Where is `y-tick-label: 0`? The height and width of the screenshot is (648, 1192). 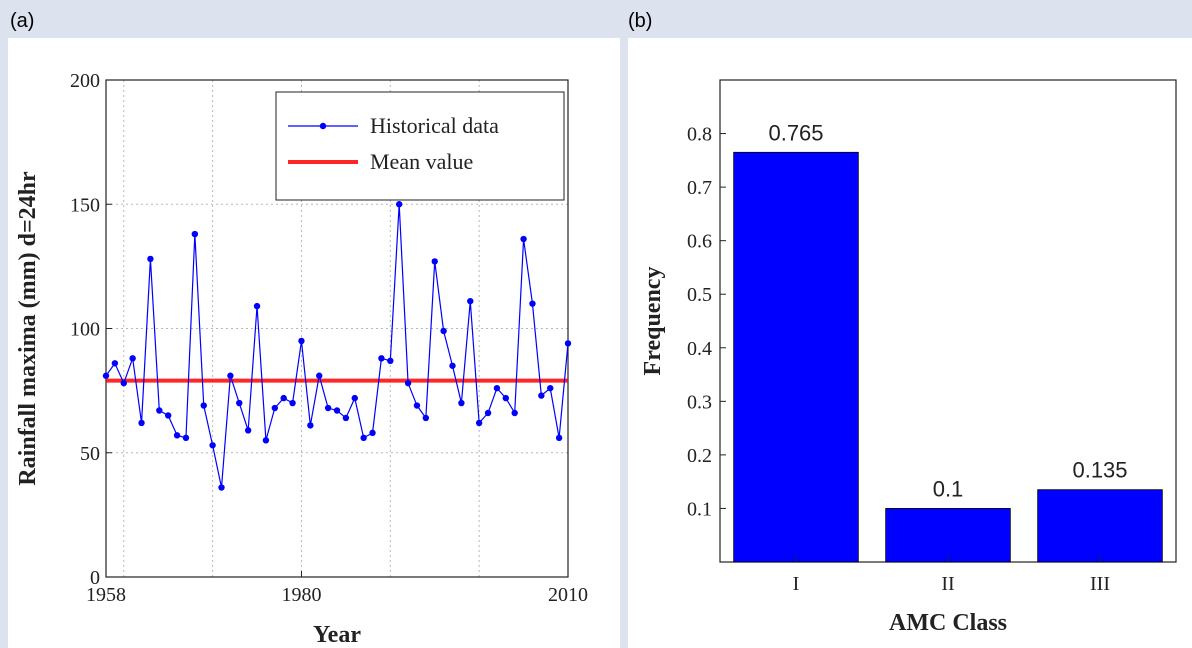 y-tick-label: 0 is located at coordinates (95, 578).